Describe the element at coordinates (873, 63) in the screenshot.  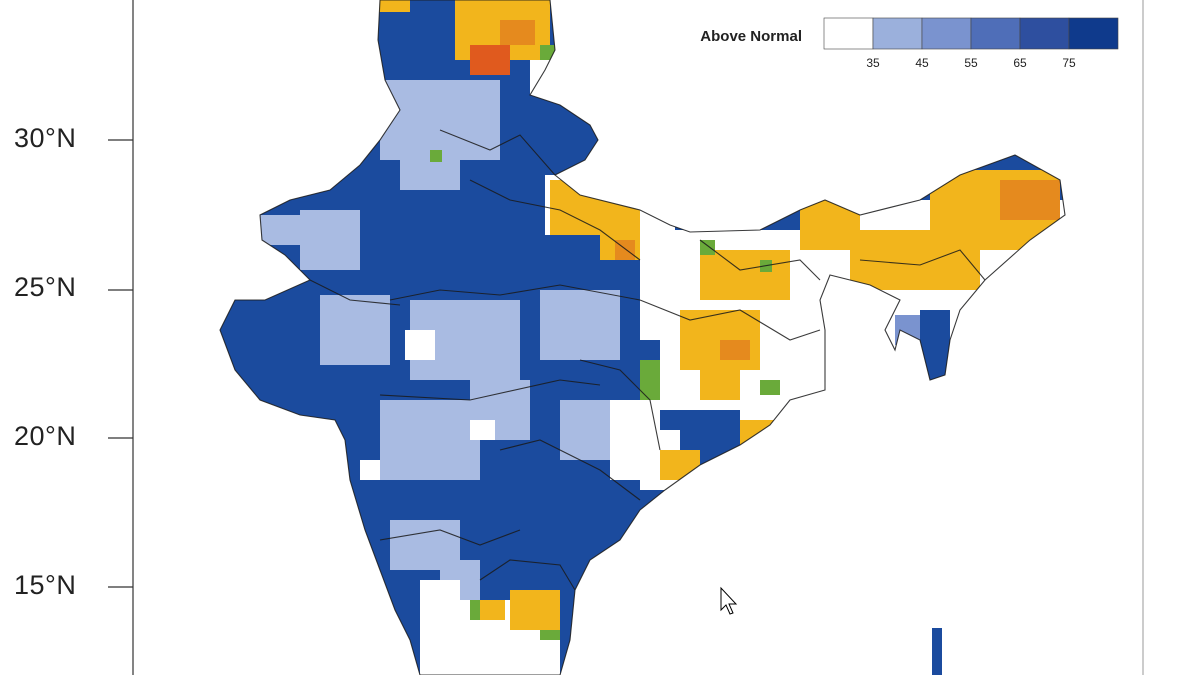
I see `legend-tick-label: 35` at that location.